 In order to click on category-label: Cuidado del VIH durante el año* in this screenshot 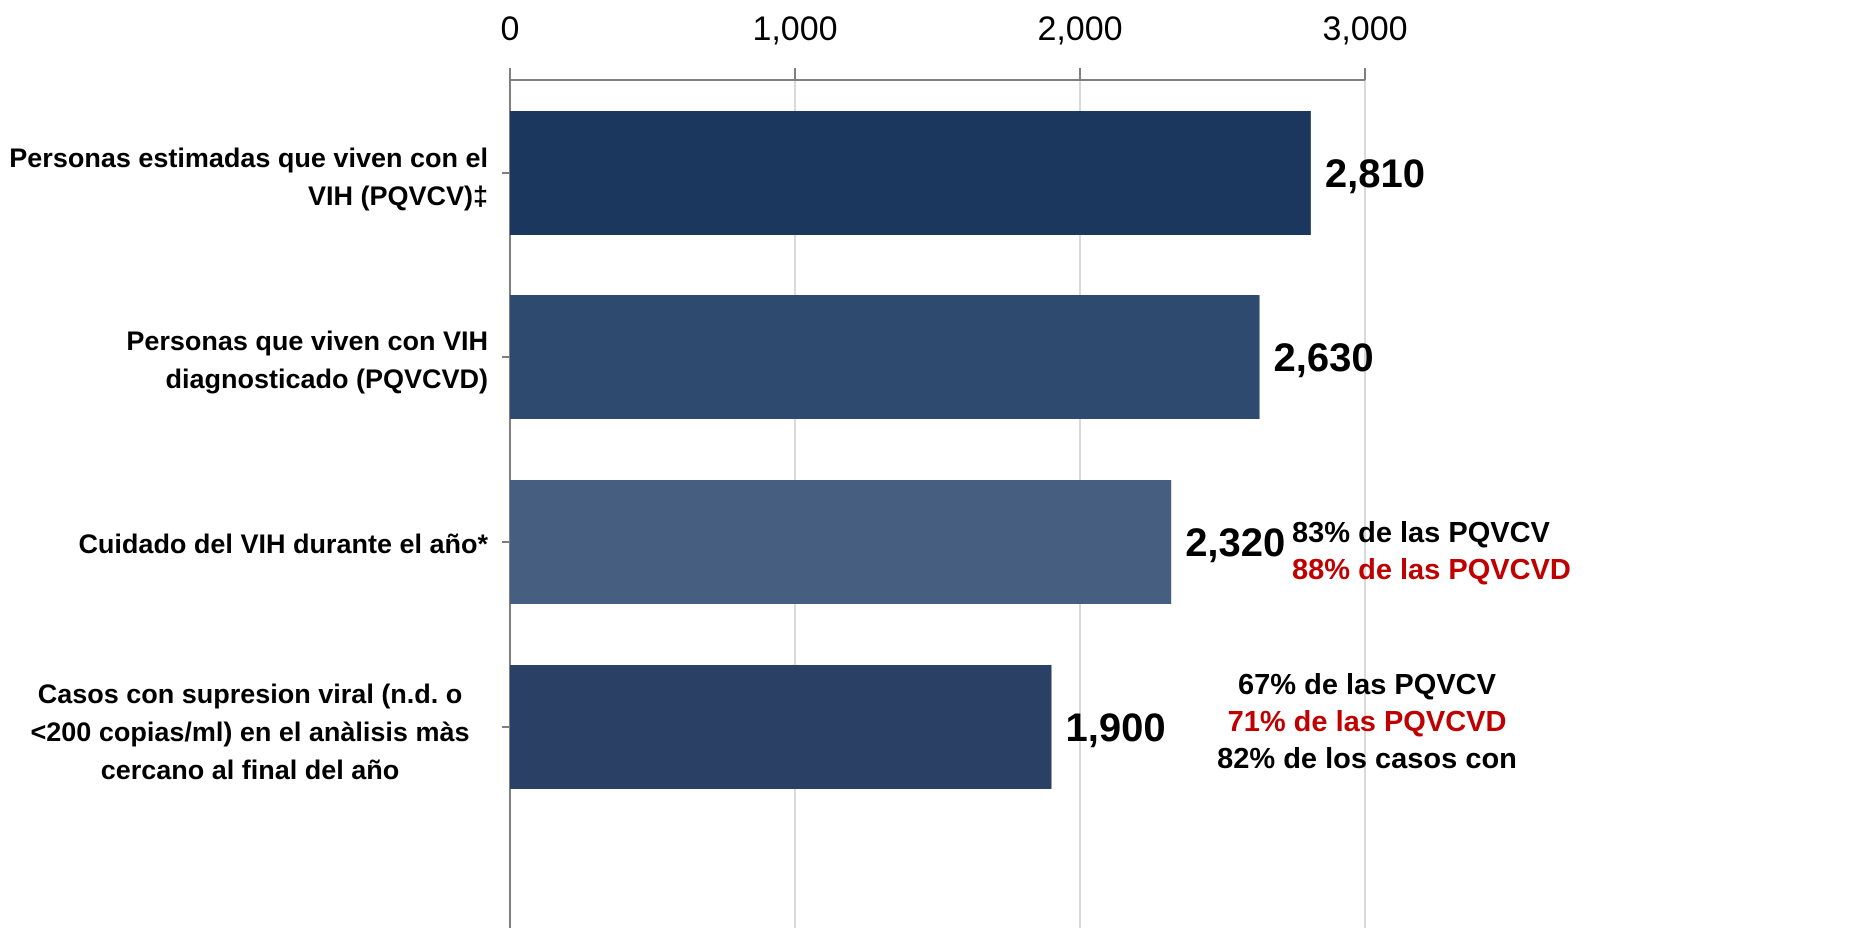, I will do `click(248, 544)`.